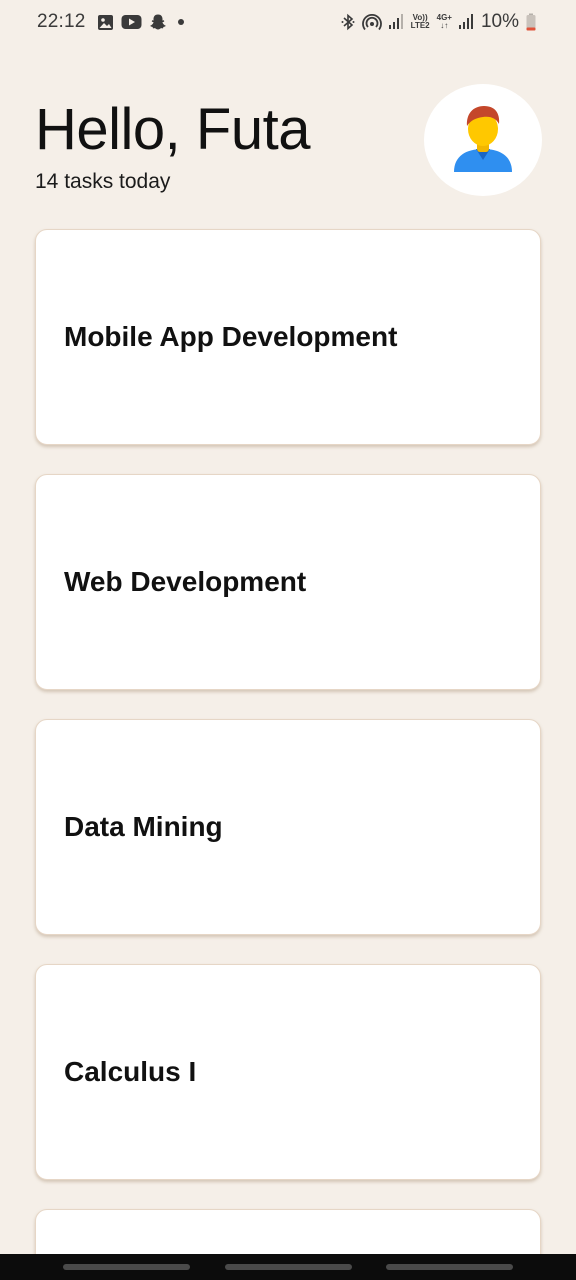 This screenshot has height=1280, width=576. I want to click on bluetooth-icon, so click(348, 22).